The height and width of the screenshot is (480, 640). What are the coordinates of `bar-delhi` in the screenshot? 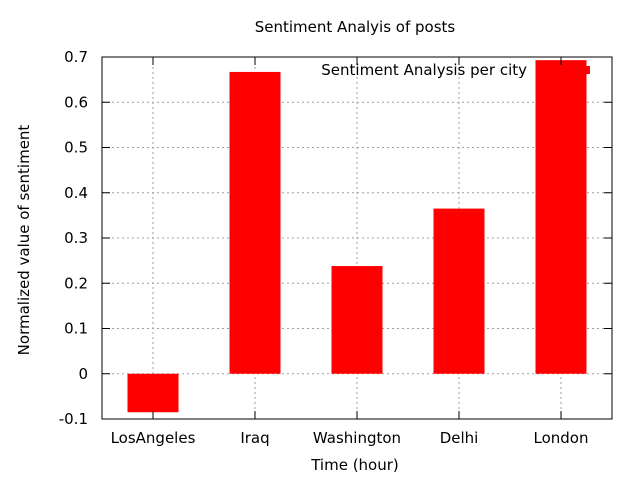 It's located at (459, 291).